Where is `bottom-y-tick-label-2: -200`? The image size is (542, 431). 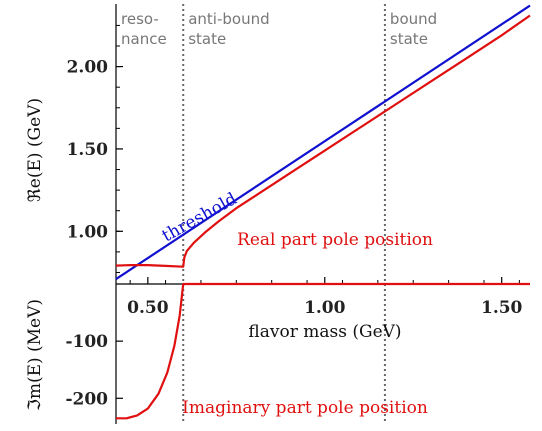
bottom-y-tick-label-2: -200 is located at coordinates (86, 399).